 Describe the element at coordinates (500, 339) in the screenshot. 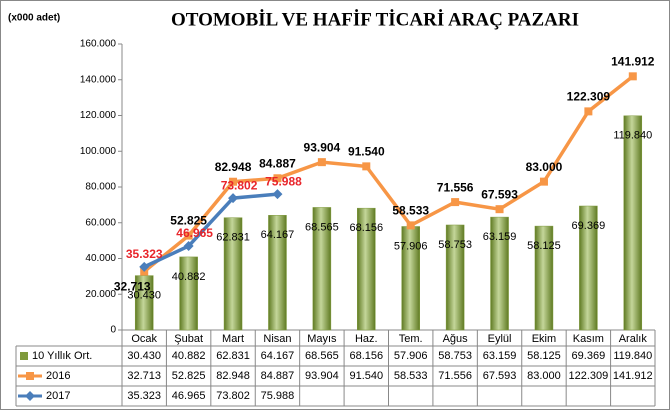

I see `x-tick-label: Eylül` at that location.